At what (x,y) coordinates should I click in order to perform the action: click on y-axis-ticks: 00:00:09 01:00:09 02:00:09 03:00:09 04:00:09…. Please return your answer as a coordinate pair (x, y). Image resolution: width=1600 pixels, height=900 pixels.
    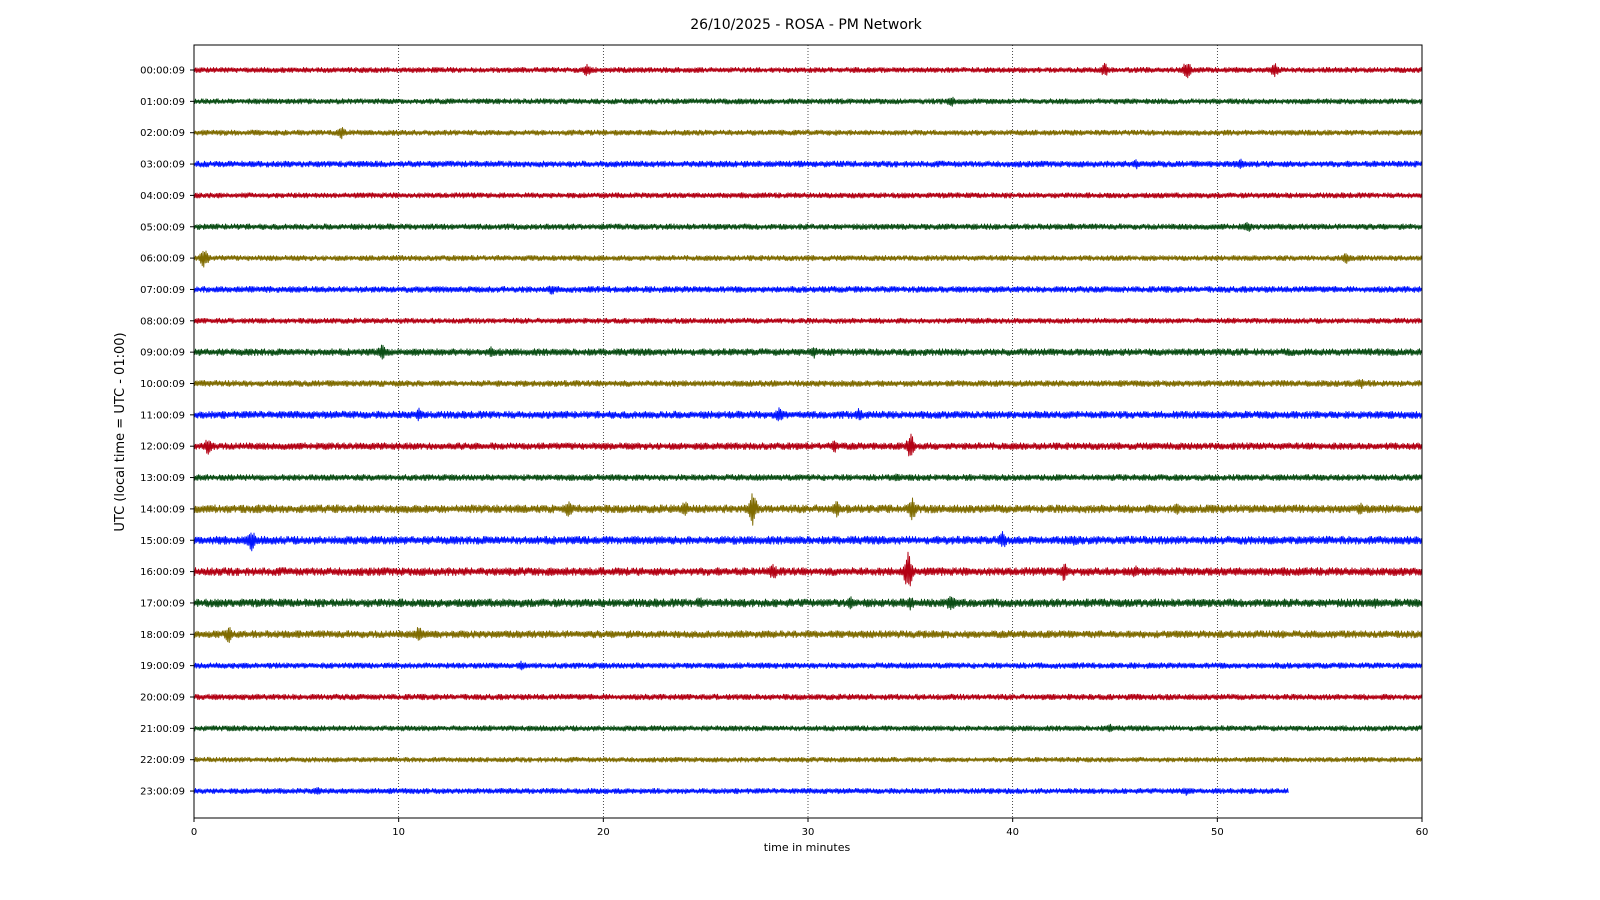
    Looking at the image, I should click on (167, 432).